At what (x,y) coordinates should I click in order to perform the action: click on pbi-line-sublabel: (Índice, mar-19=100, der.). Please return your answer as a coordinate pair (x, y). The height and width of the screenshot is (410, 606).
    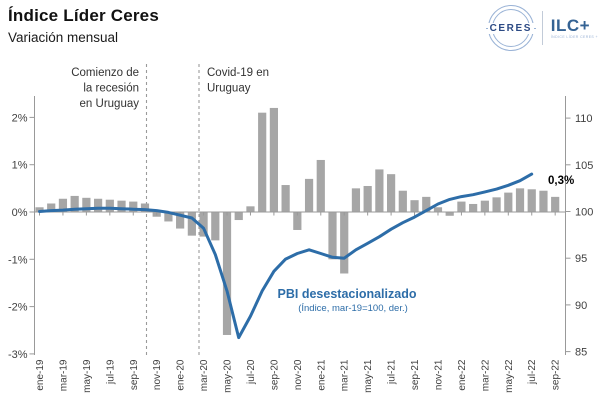
    Looking at the image, I should click on (353, 308).